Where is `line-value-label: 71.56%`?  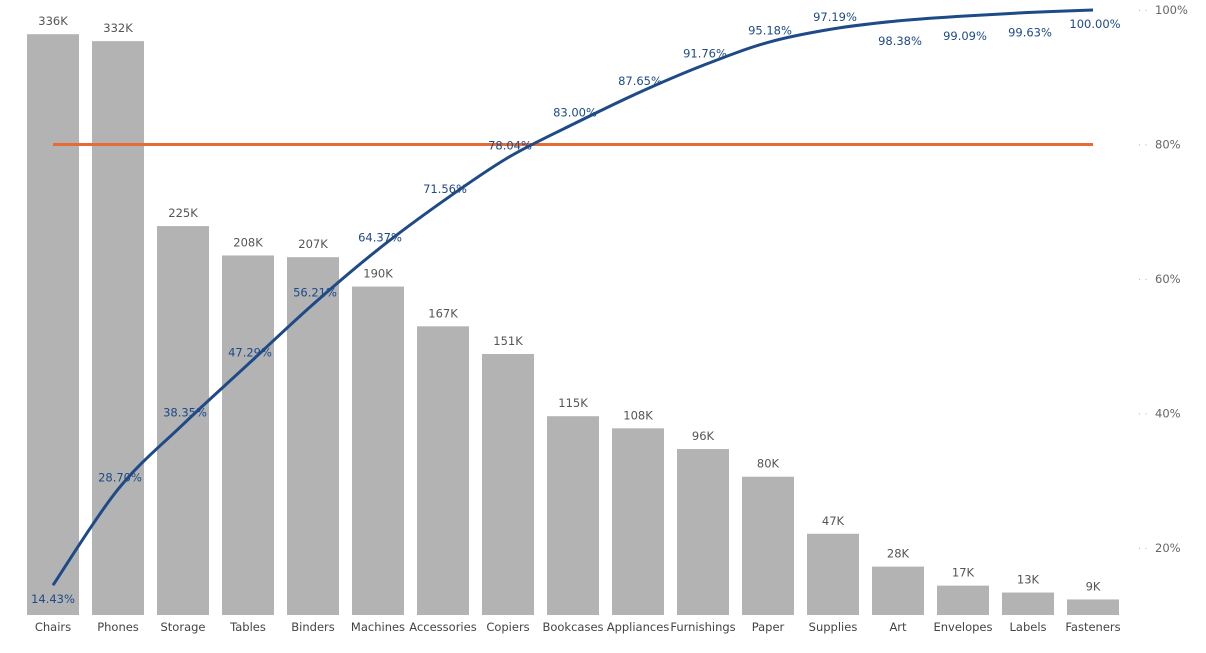
line-value-label: 71.56% is located at coordinates (445, 189).